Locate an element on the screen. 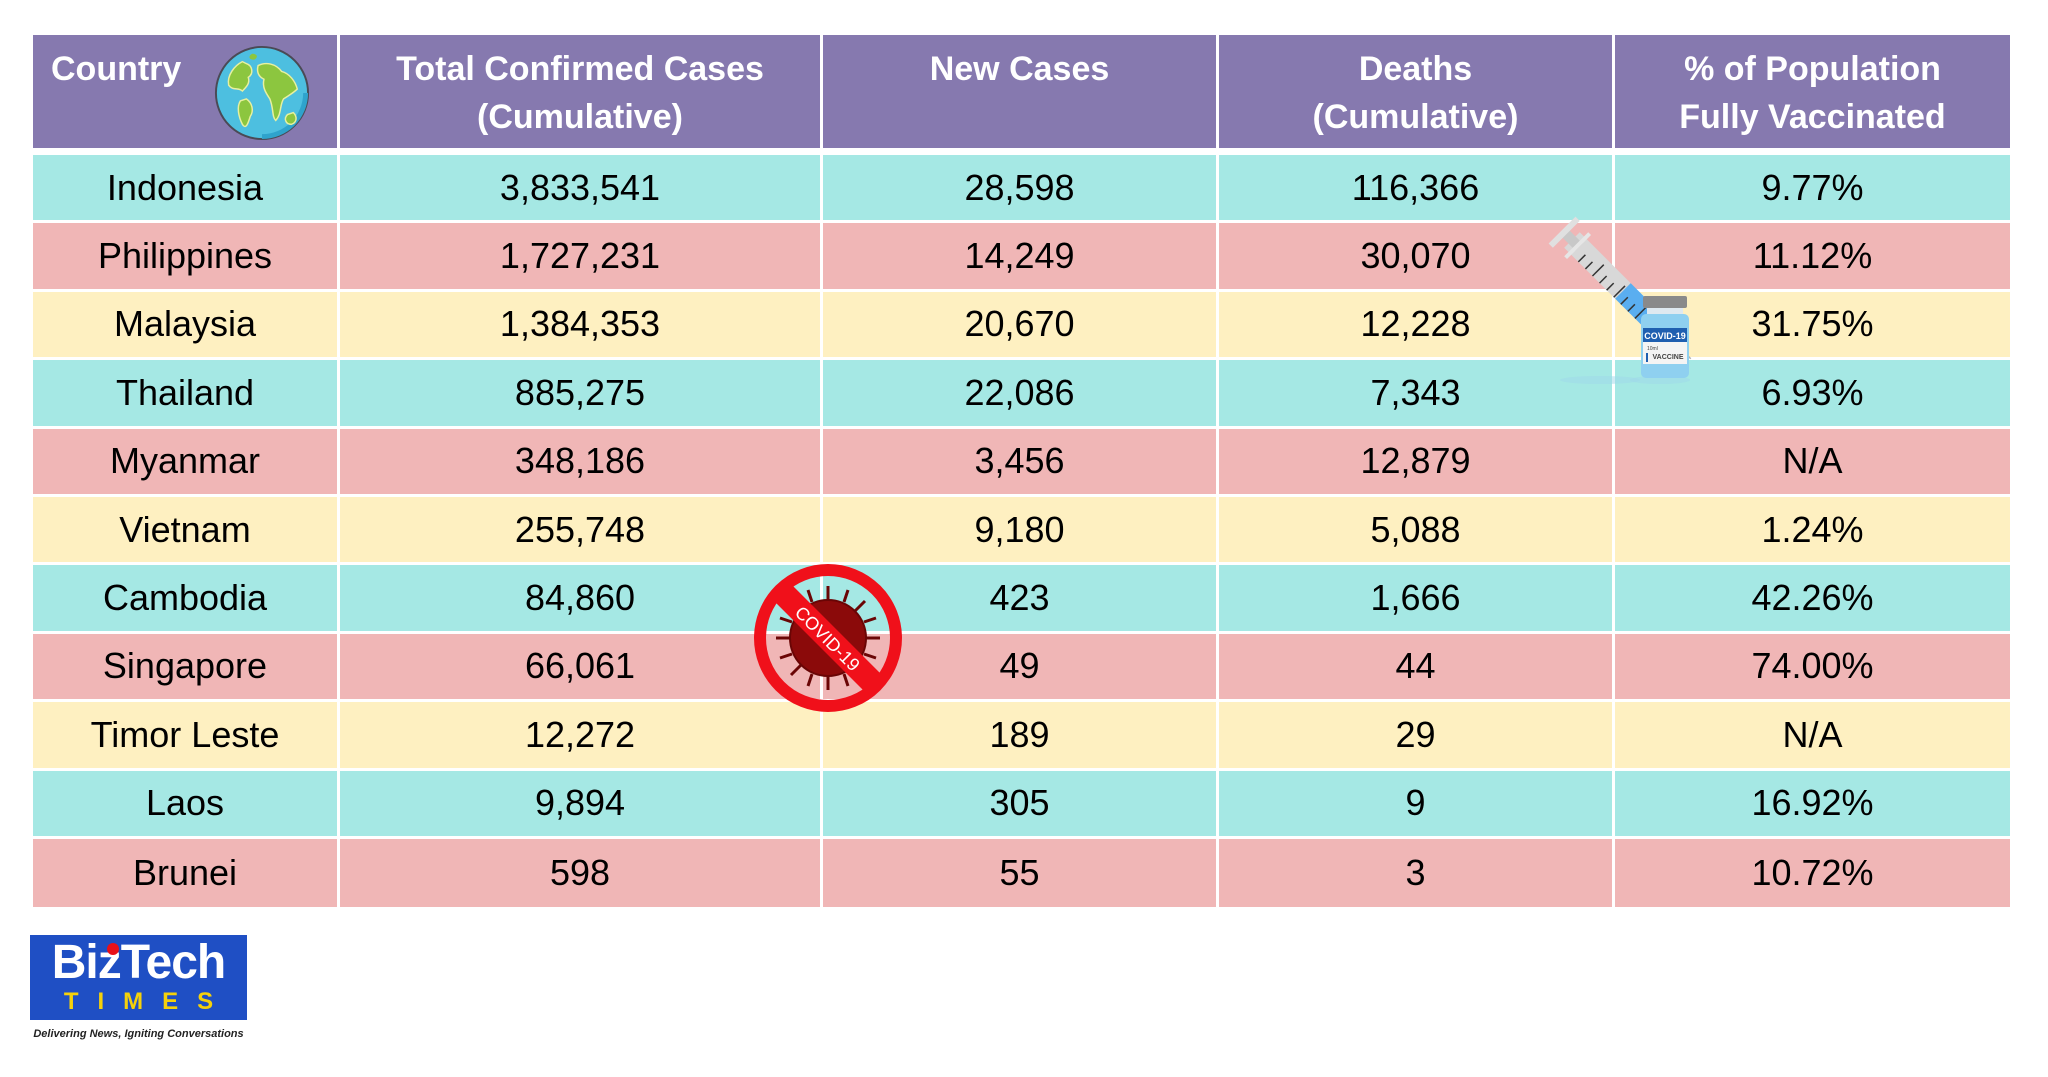 The height and width of the screenshot is (1077, 2048). cell-new-cases: 22,086 is located at coordinates (1021, 393).